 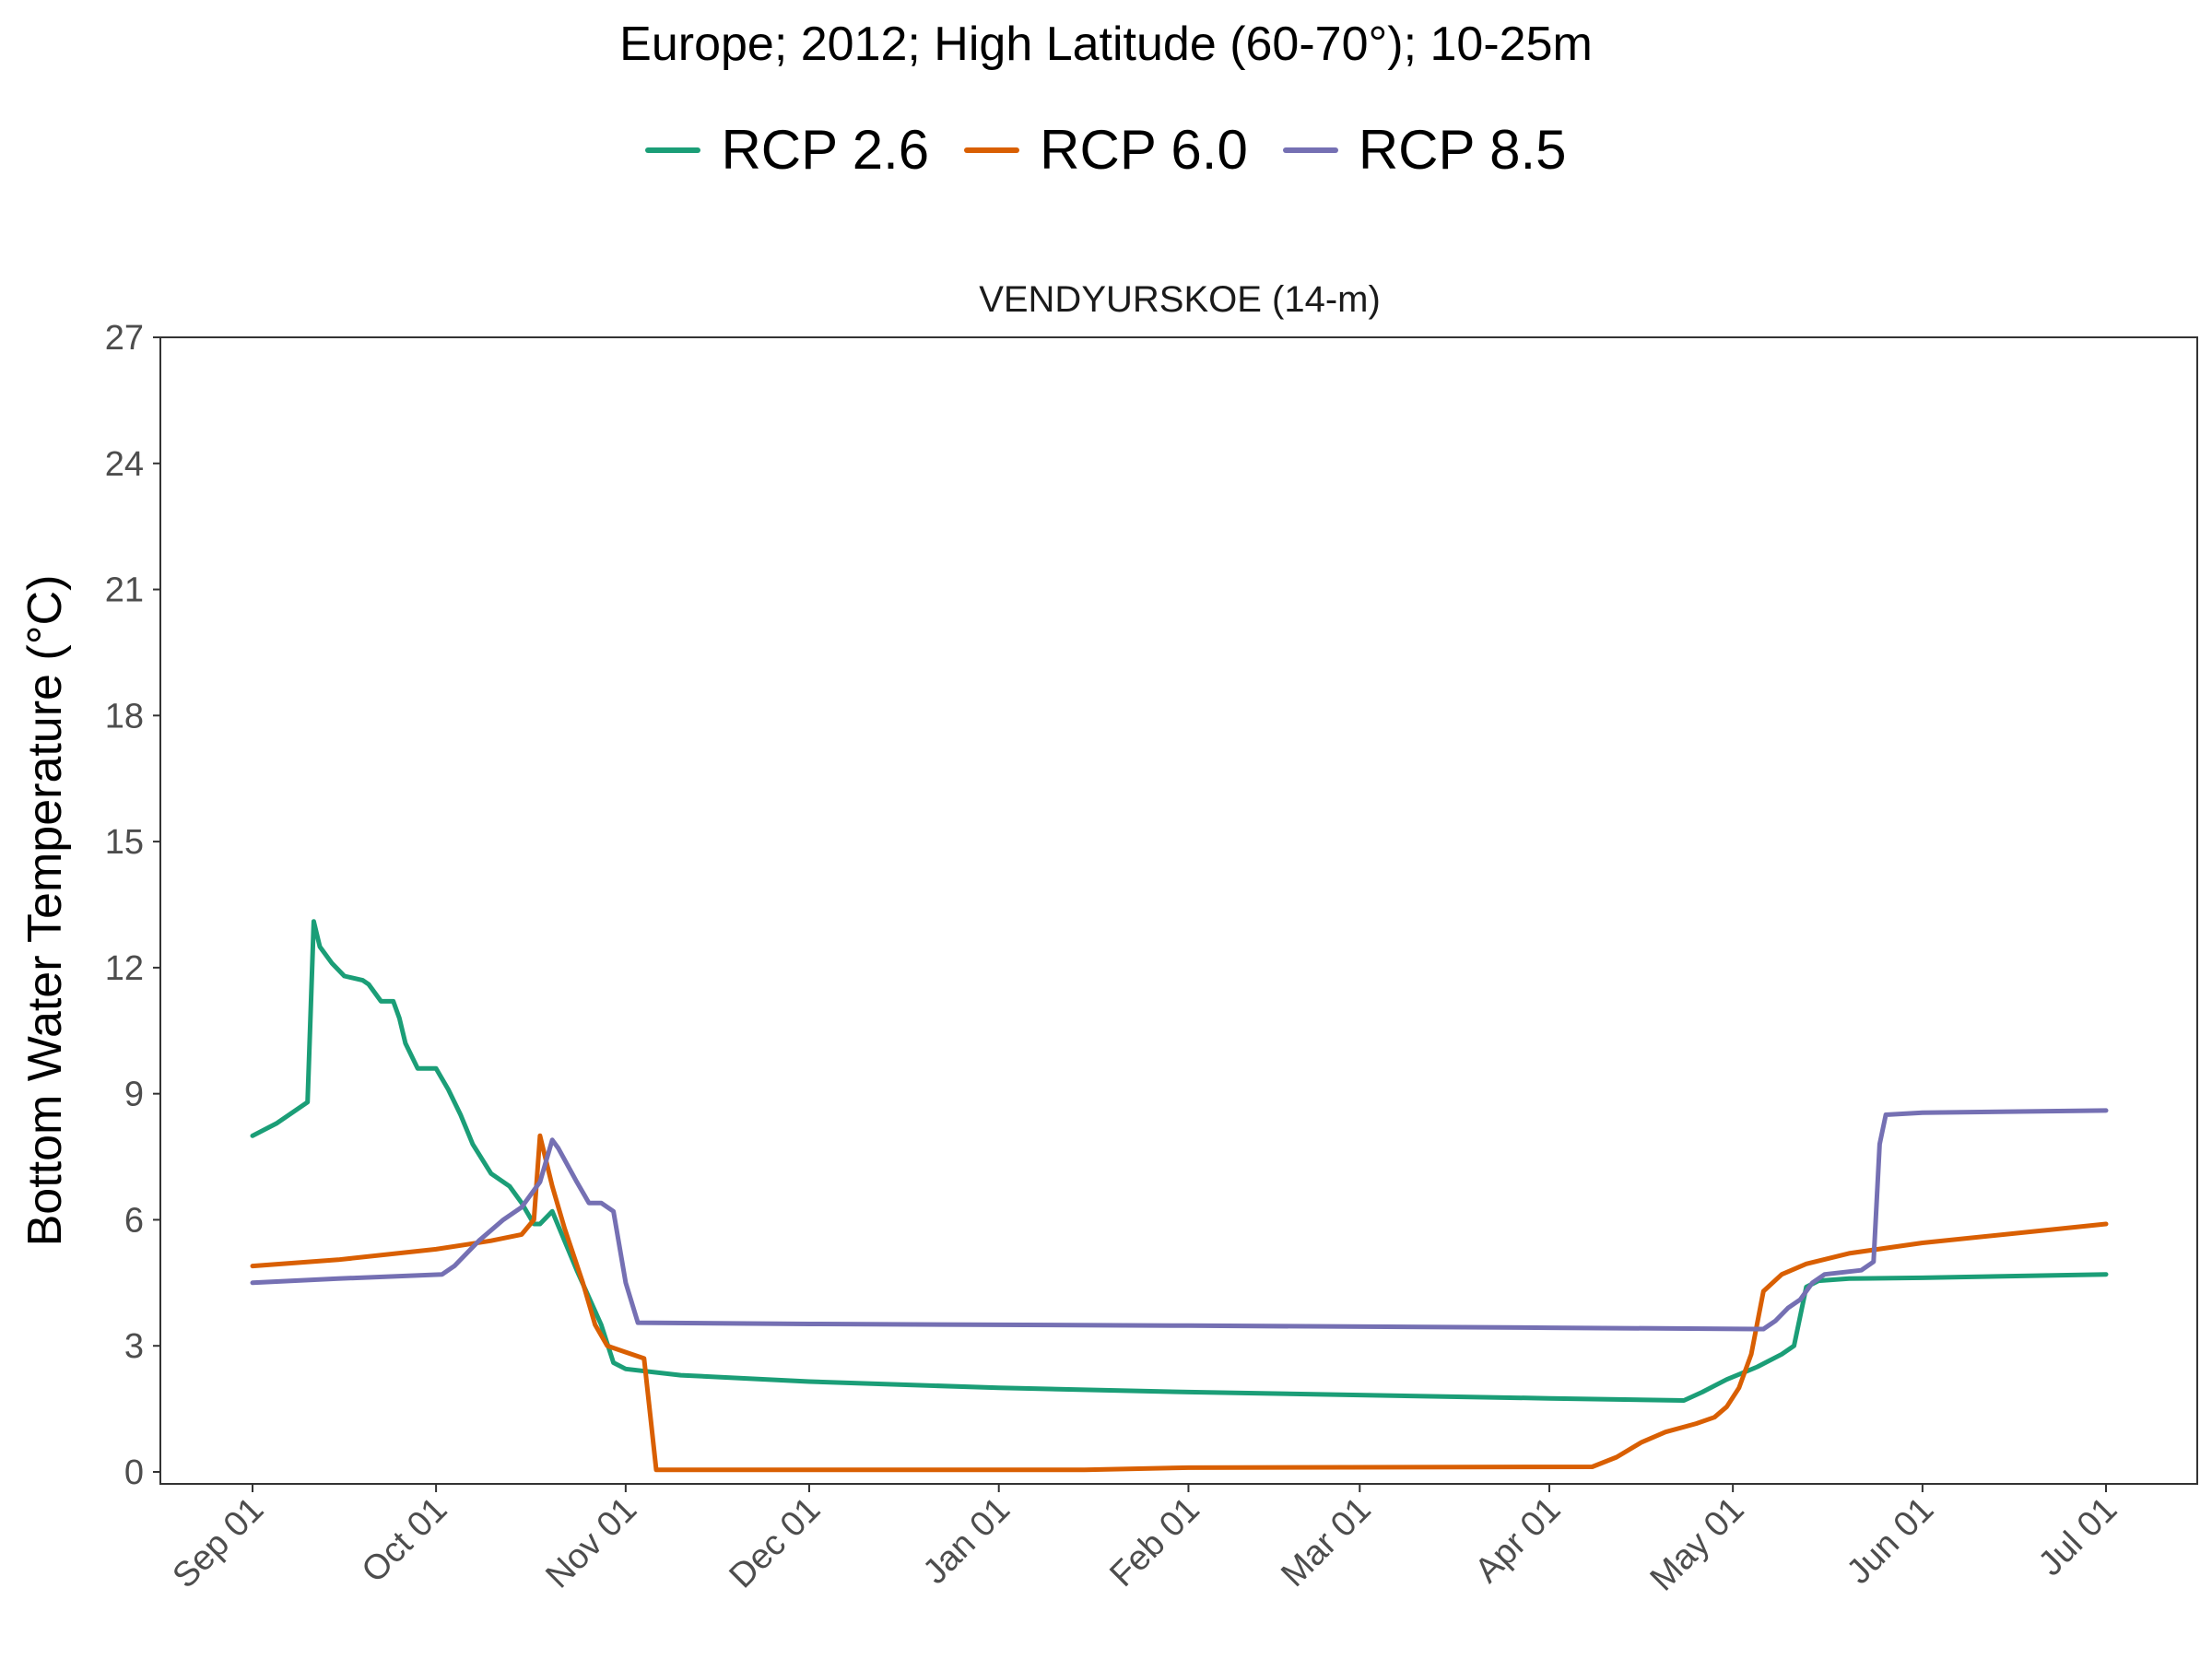 I want to click on legend-key-rcp26, so click(x=673, y=150).